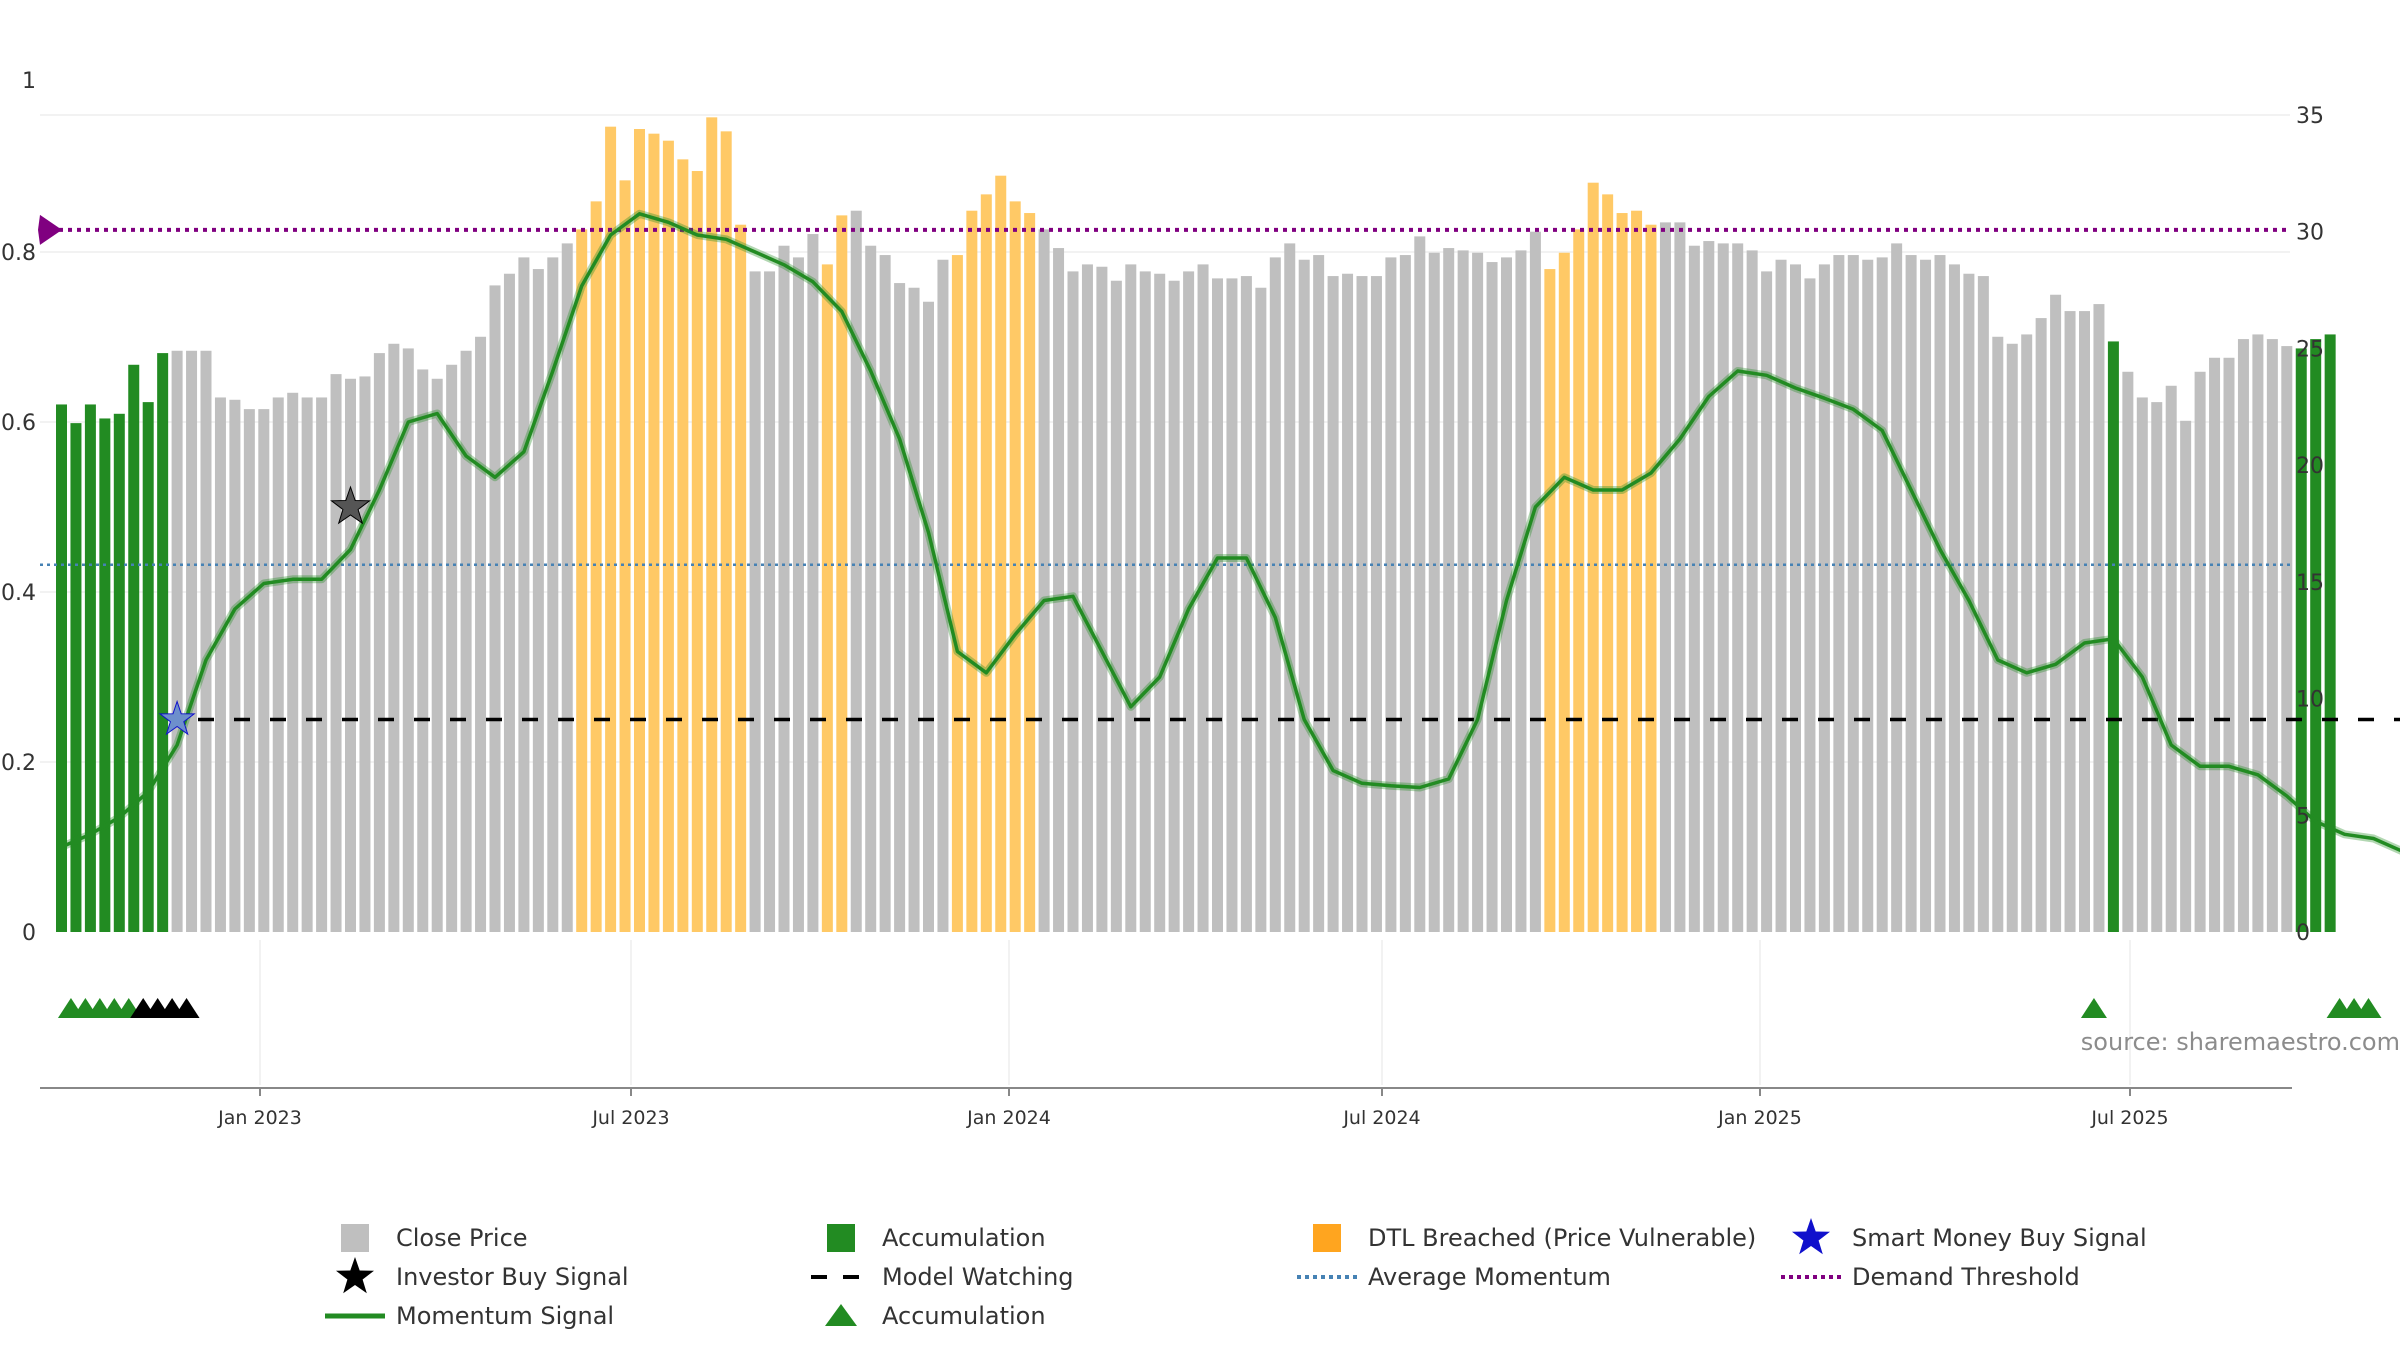 The width and height of the screenshot is (2400, 1350). What do you see at coordinates (2303, 816) in the screenshot?
I see `right-tick-label: 5` at bounding box center [2303, 816].